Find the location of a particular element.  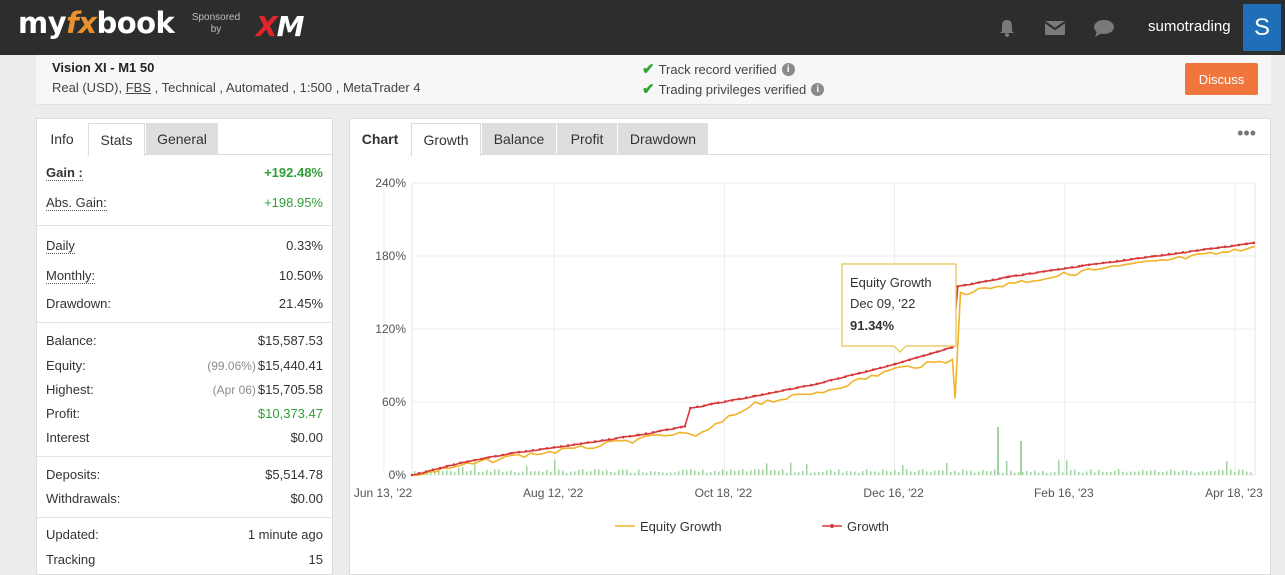

avatar: S is located at coordinates (1262, 27).